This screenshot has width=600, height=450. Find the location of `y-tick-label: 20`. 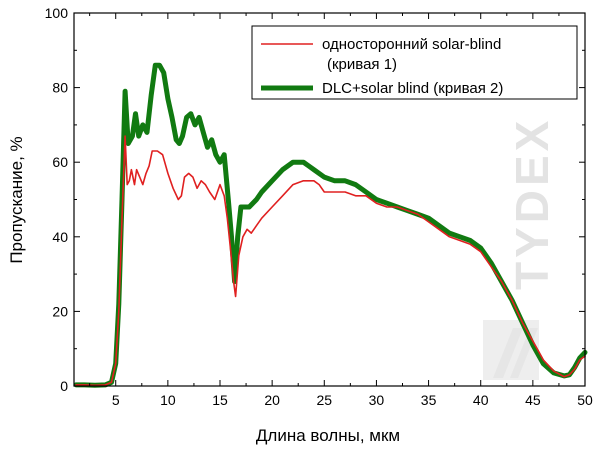

y-tick-label: 20 is located at coordinates (60, 311).